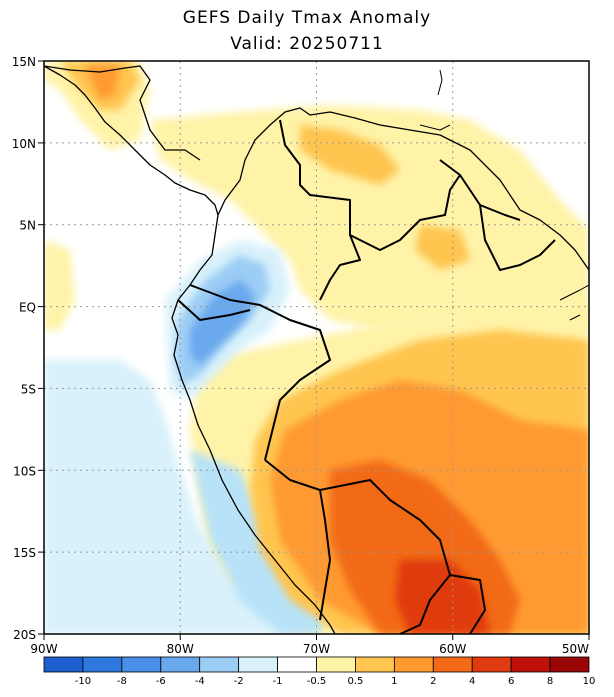 Image resolution: width=614 pixels, height=697 pixels. What do you see at coordinates (24, 144) in the screenshot?
I see `y-tick-label: 10N` at bounding box center [24, 144].